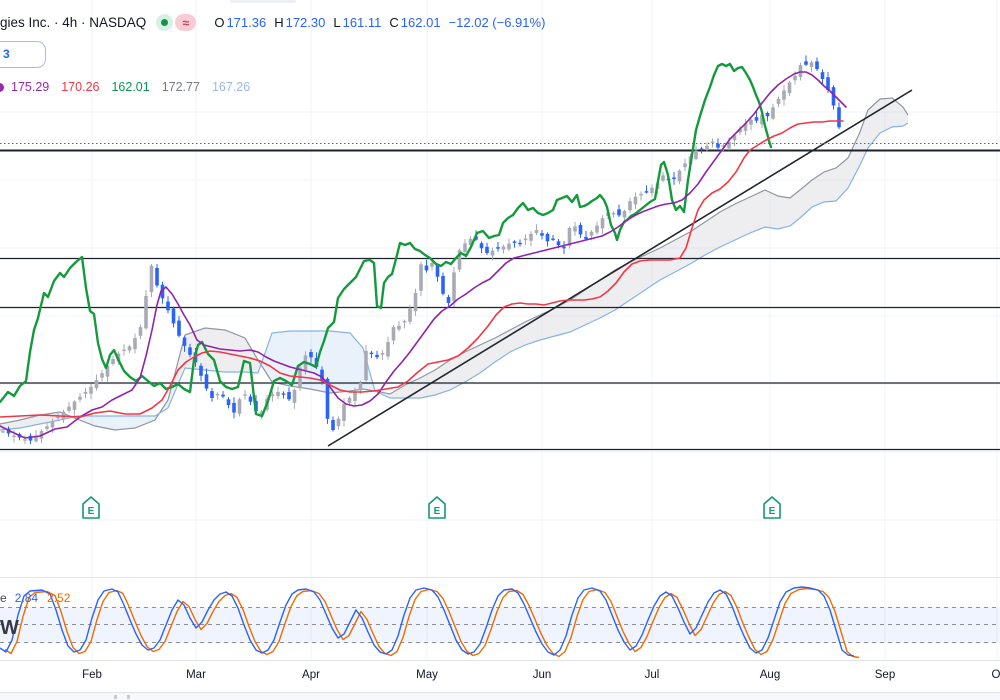 The height and width of the screenshot is (700, 1000). What do you see at coordinates (420, 22) in the screenshot?
I see `close-value: 162.01` at bounding box center [420, 22].